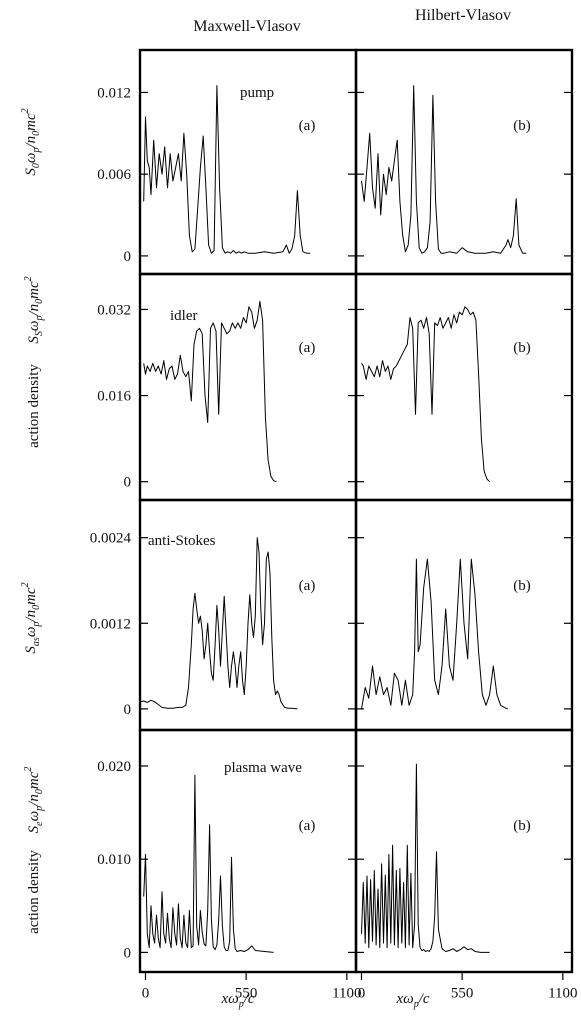 This screenshot has height=1024, width=581. What do you see at coordinates (208, 863) in the screenshot?
I see `series-line-plasma-wave-a` at bounding box center [208, 863].